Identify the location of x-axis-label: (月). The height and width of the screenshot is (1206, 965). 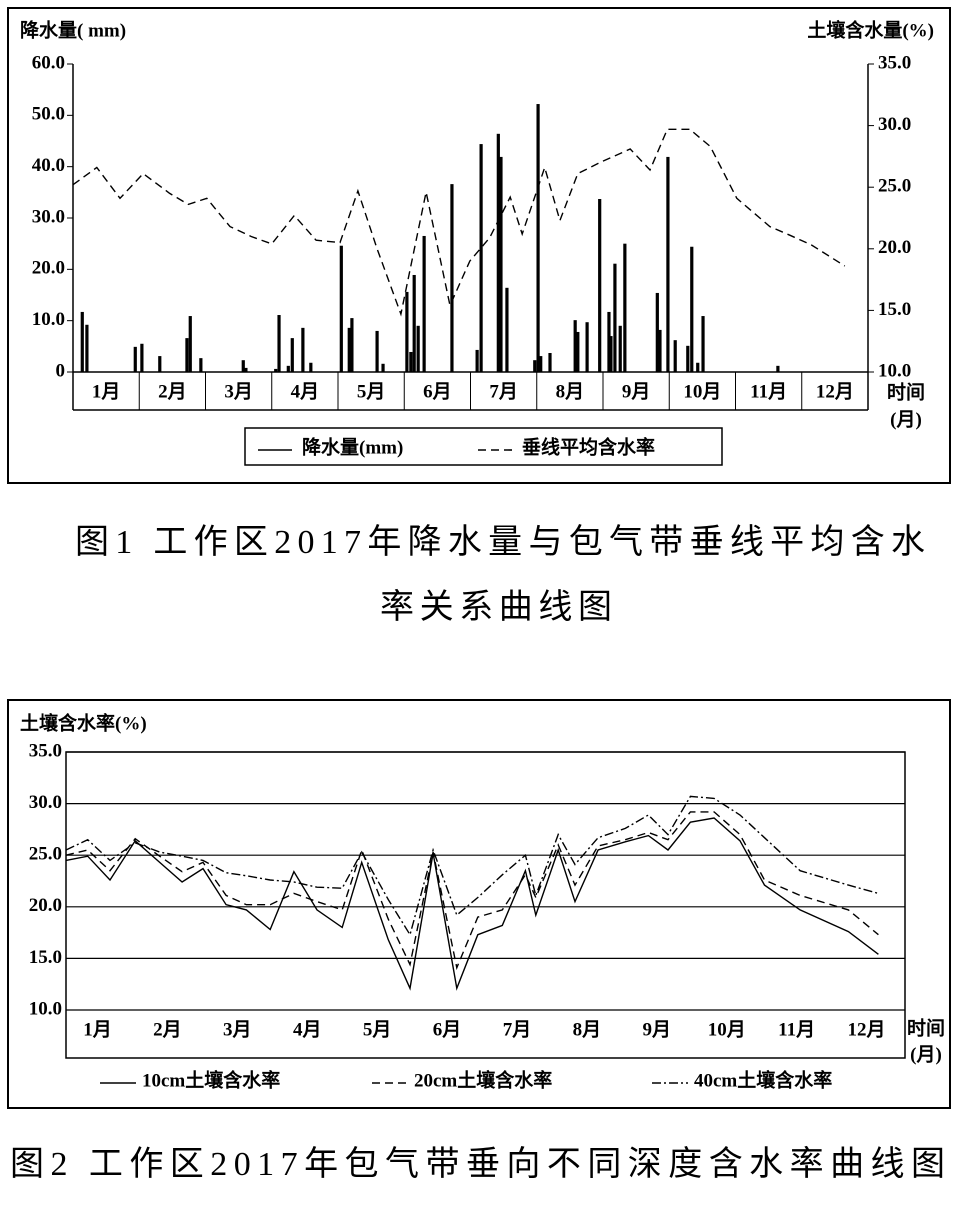
(926, 1054).